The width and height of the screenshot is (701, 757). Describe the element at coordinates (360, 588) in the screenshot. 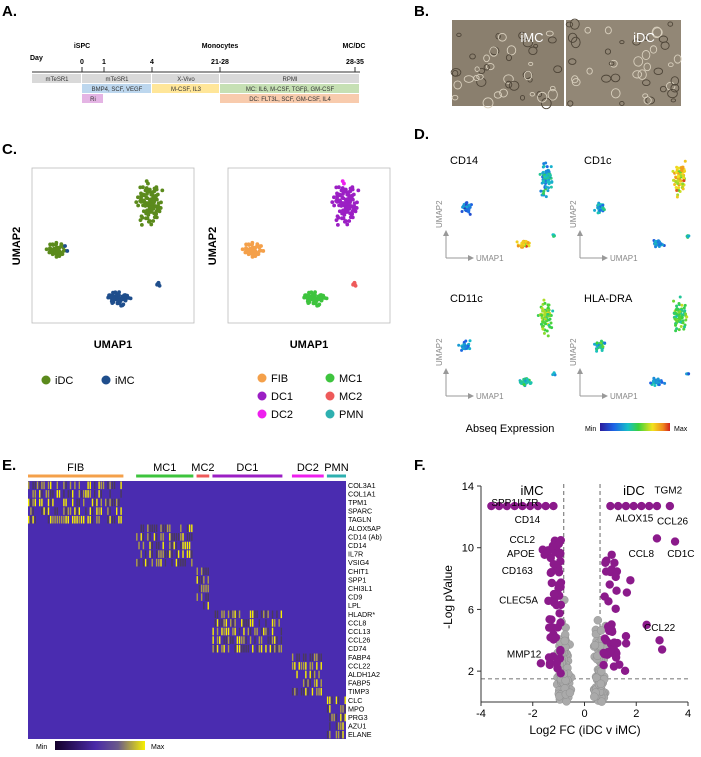

I see `heatmap-gene-label: CHI3L1` at that location.